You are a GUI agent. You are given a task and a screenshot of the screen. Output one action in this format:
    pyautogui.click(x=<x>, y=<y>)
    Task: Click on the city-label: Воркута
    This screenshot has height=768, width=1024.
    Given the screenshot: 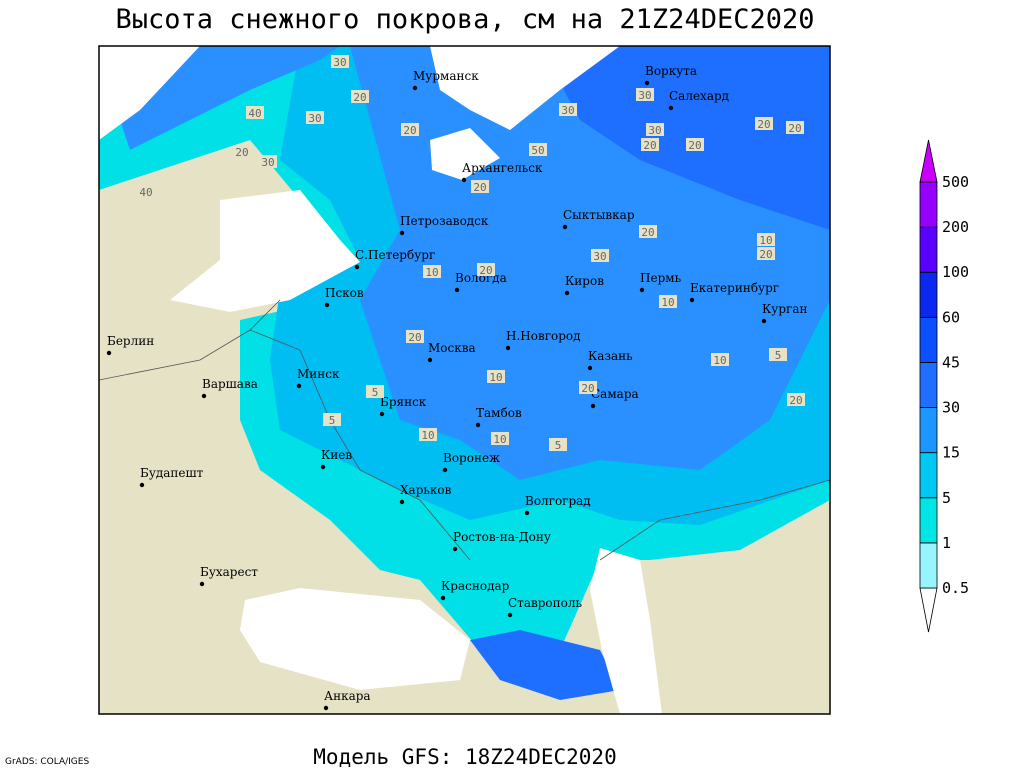 What is the action you would take?
    pyautogui.click(x=671, y=71)
    